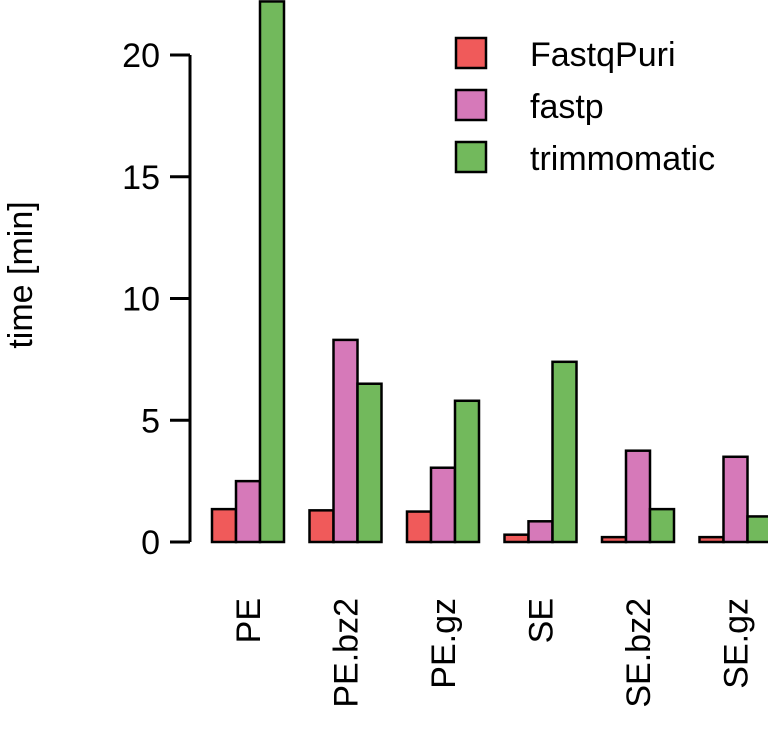 Image resolution: width=768 pixels, height=740 pixels. Describe the element at coordinates (443, 505) in the screenshot. I see `bar-fastp-pe-gz` at that location.